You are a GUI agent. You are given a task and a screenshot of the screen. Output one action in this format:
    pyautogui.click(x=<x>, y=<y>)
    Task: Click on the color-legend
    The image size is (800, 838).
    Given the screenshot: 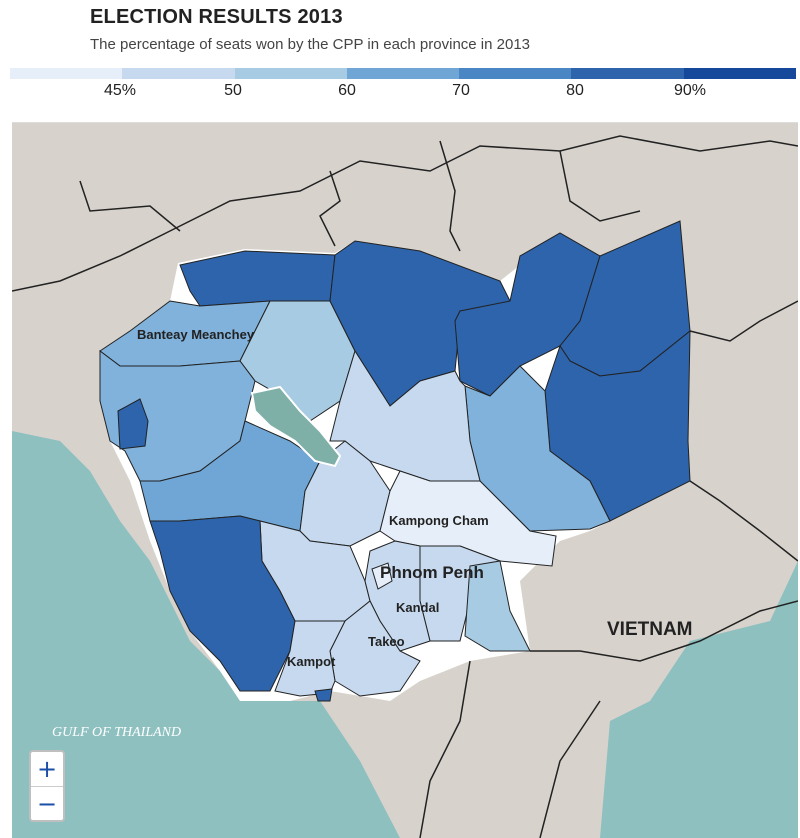 What is the action you would take?
    pyautogui.click(x=403, y=73)
    